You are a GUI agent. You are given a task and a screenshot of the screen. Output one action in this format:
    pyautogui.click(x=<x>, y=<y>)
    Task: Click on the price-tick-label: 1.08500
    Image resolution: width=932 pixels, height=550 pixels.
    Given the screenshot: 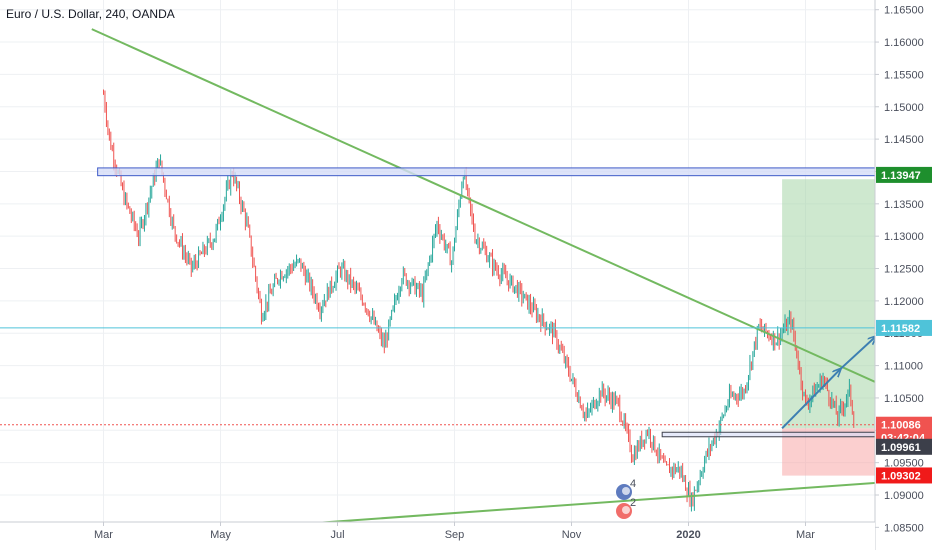 What is the action you would take?
    pyautogui.click(x=904, y=528)
    